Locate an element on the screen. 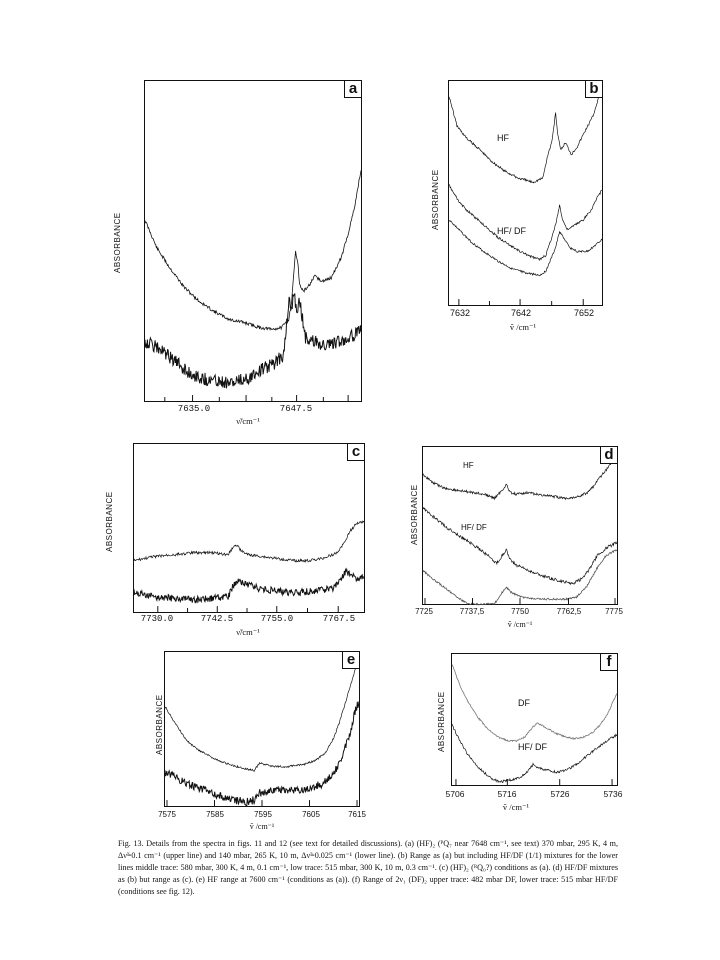 Image resolution: width=720 pixels, height=960 pixels. panel-d-tick-marks is located at coordinates (520, 601).